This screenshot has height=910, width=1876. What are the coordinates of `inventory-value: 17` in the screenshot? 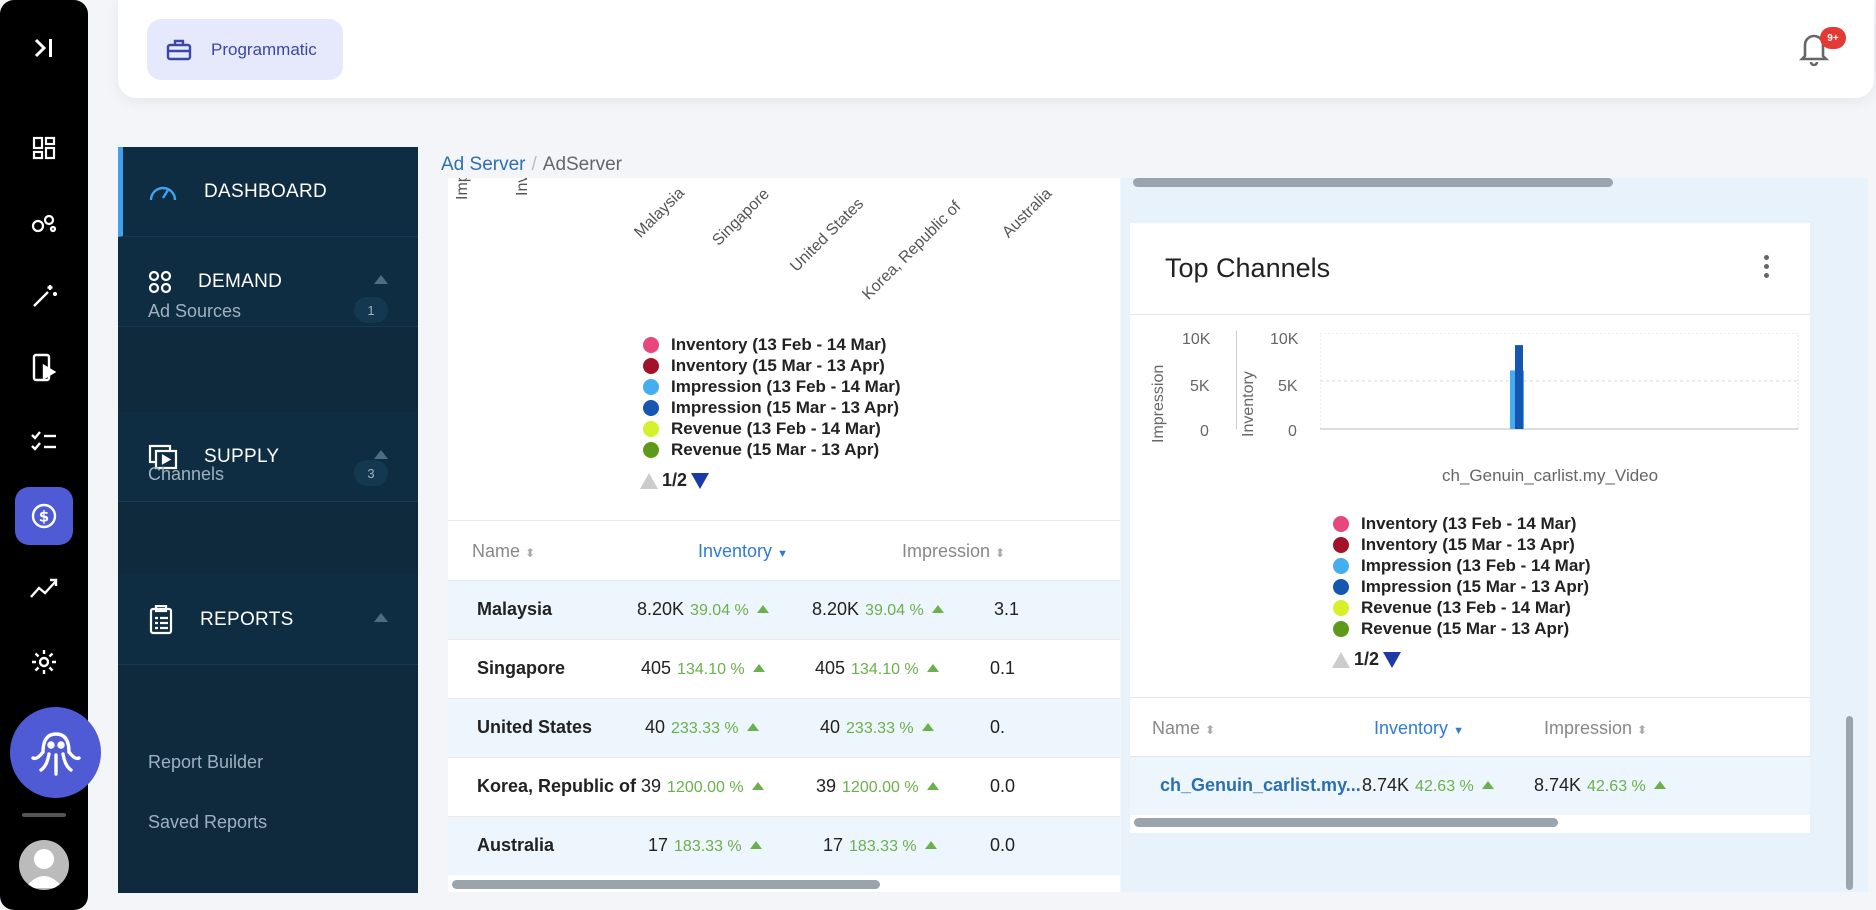 It's located at (658, 845).